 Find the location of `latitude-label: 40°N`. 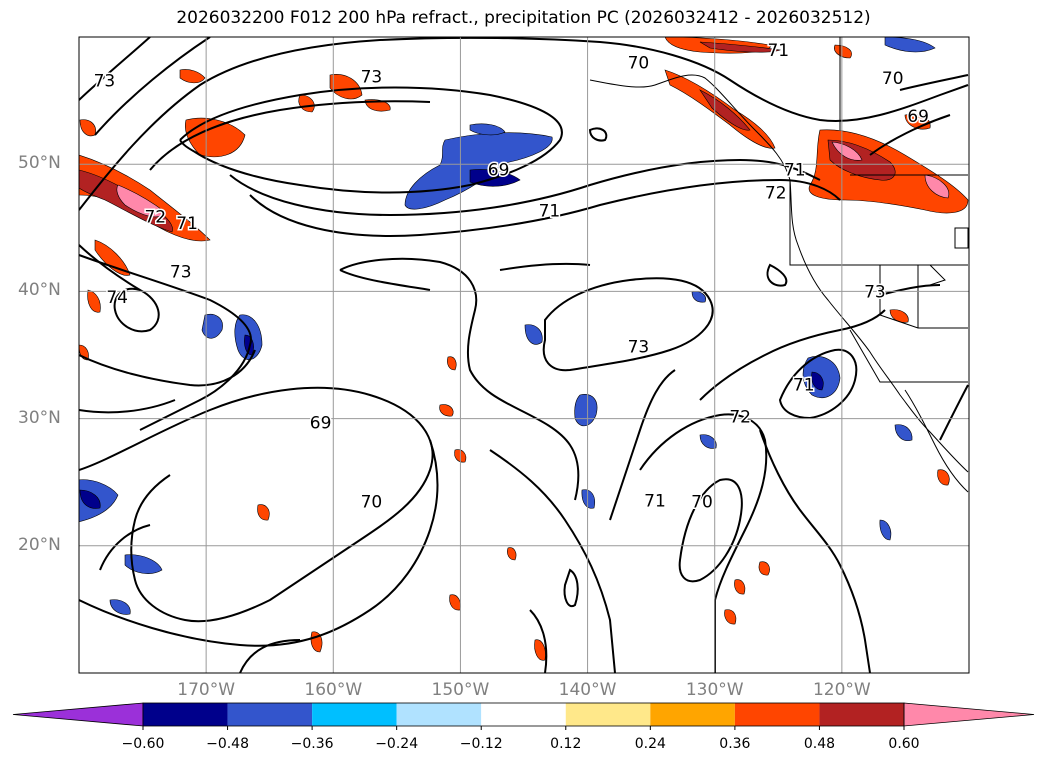

latitude-label: 40°N is located at coordinates (39, 290).